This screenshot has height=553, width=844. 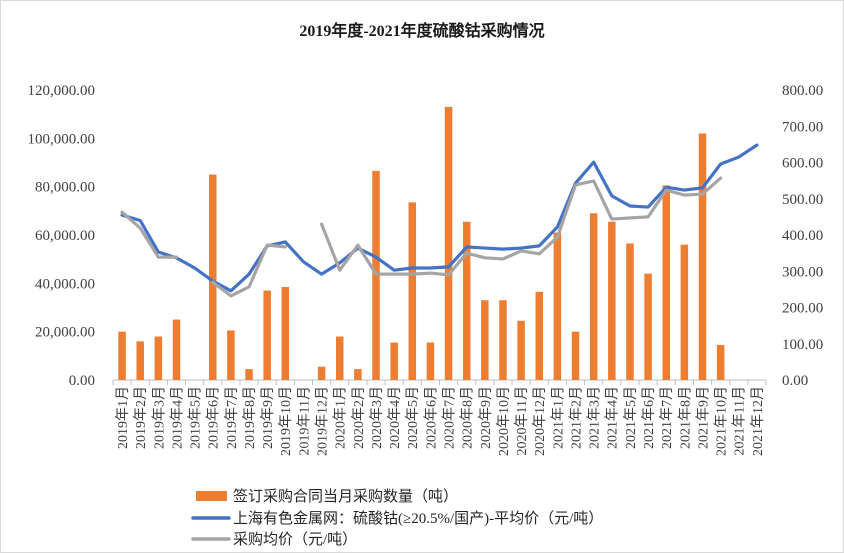 I want to click on legend-item-market-price: 上海有色金属网：硫酸钴(≥20.5%/国产)-平均价（元/吨）, so click(x=397, y=518).